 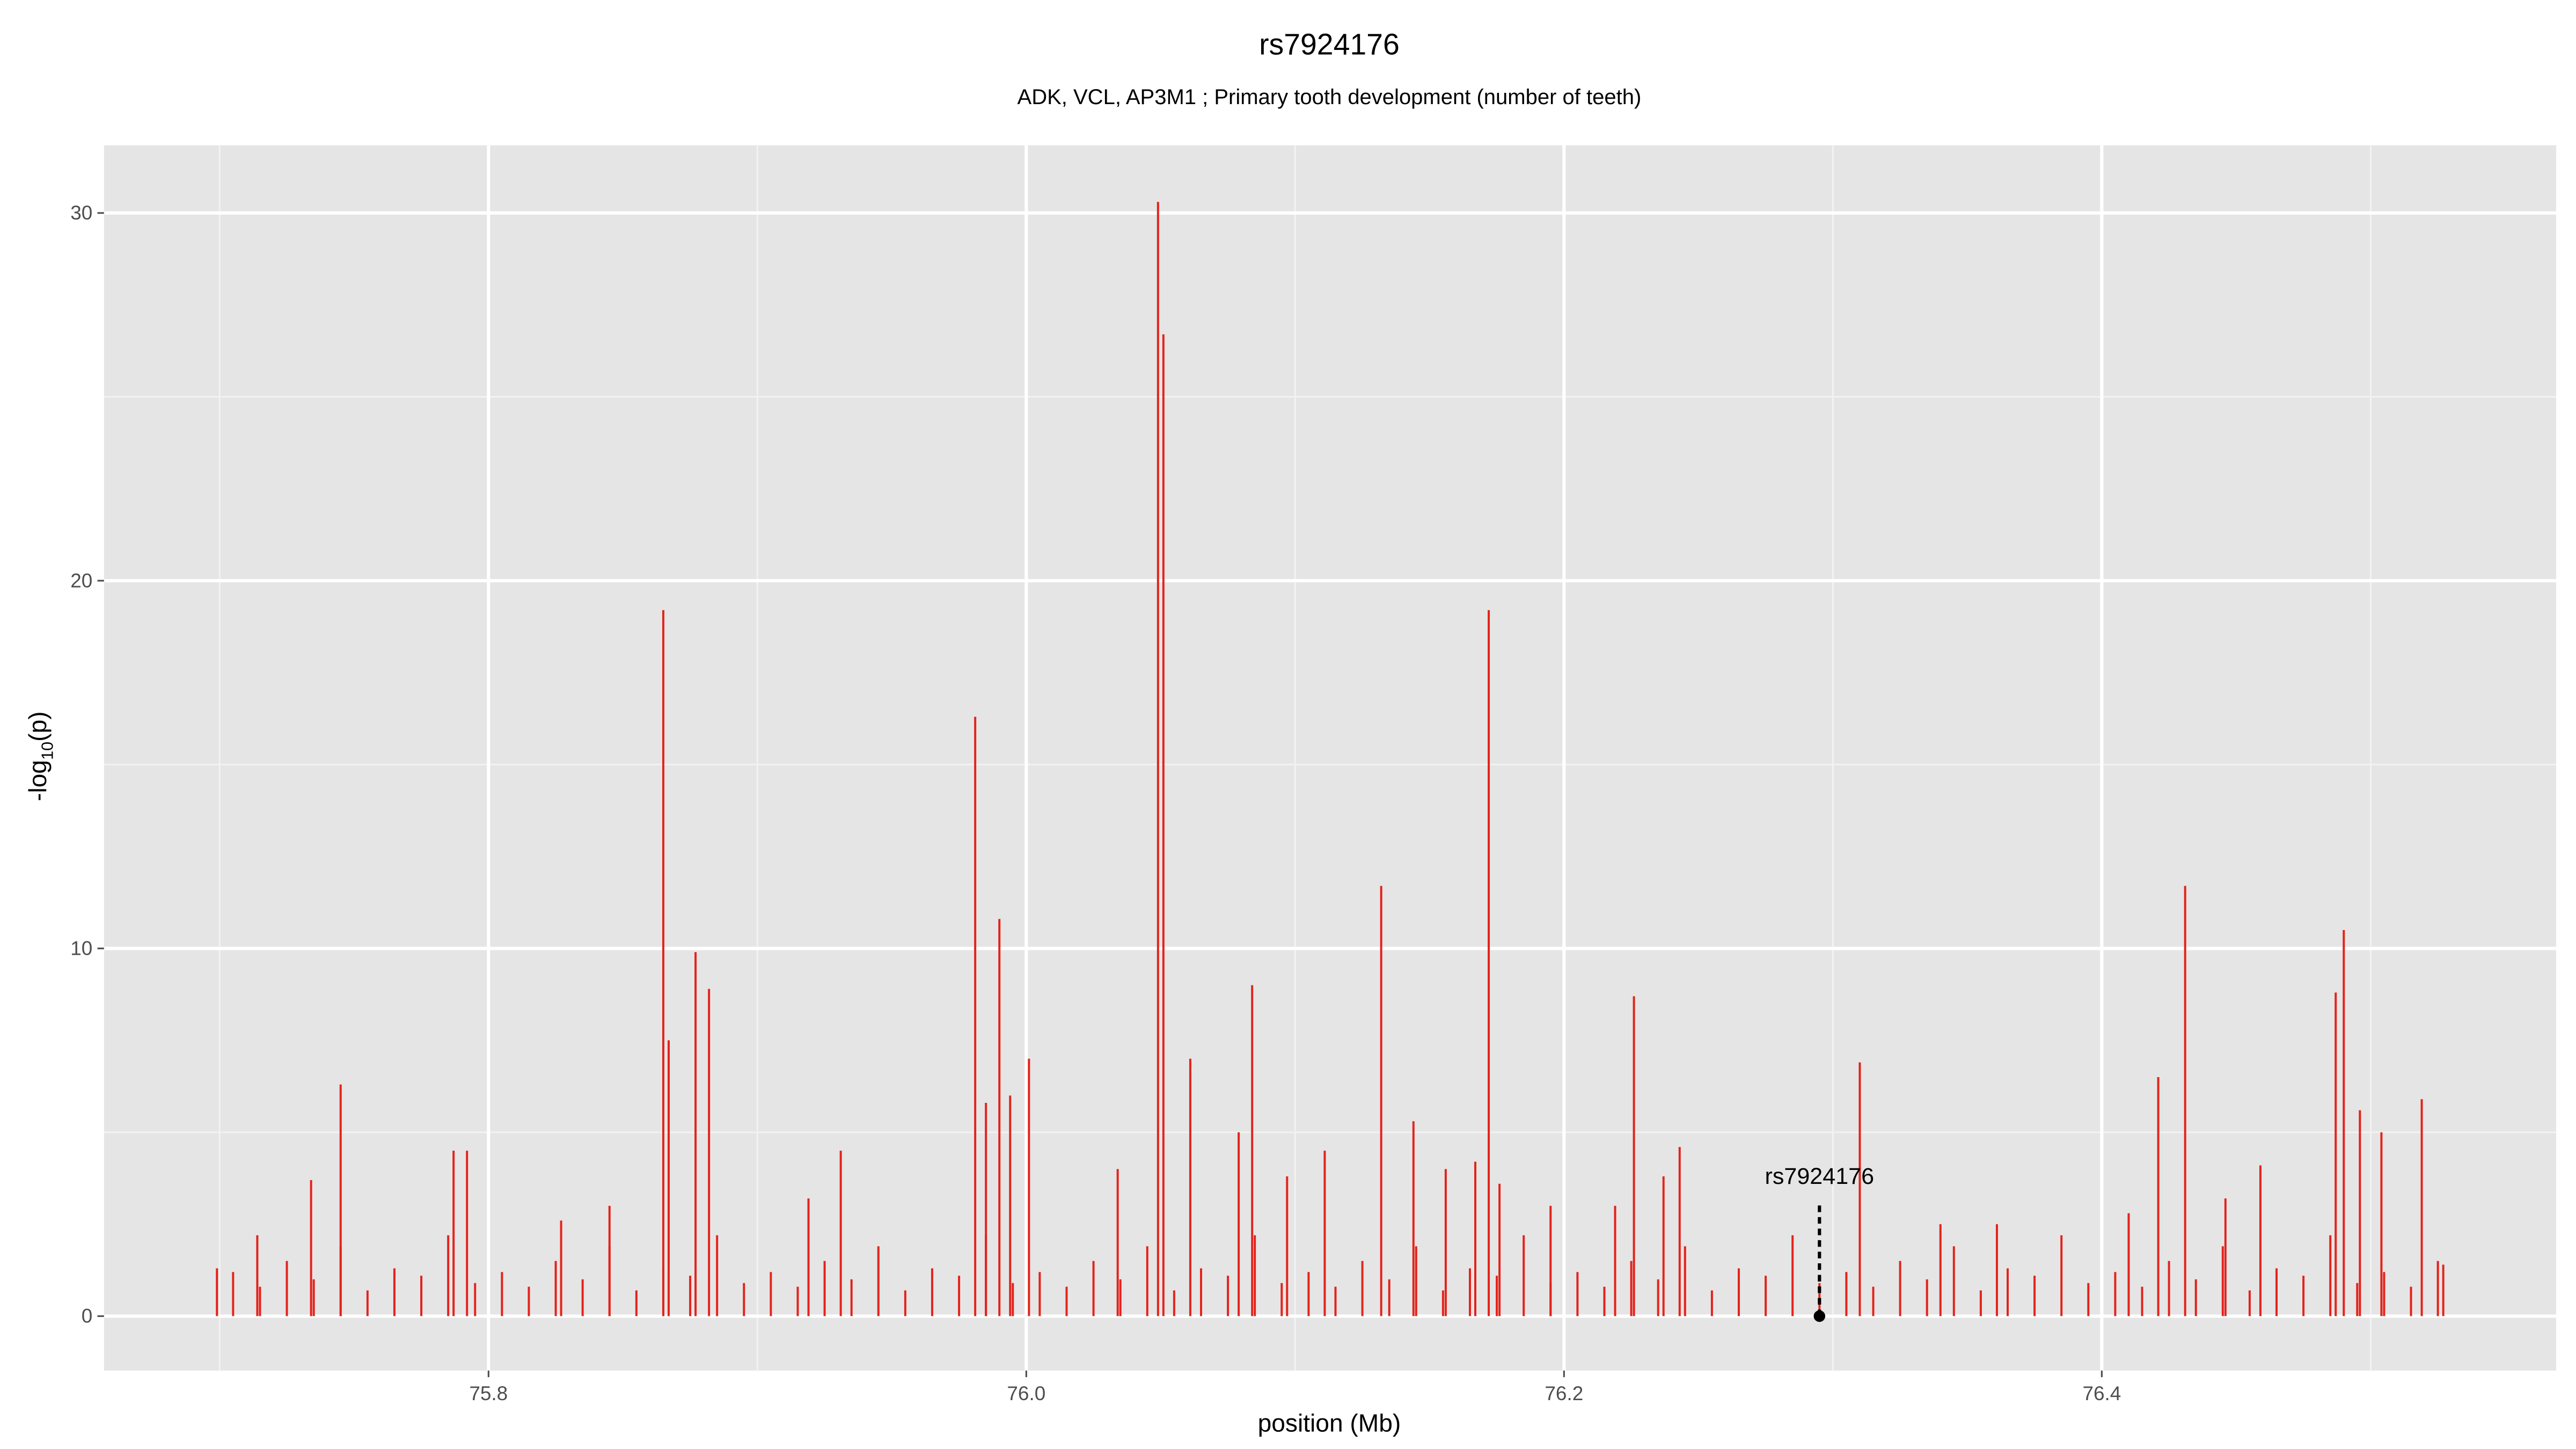 What do you see at coordinates (1820, 1176) in the screenshot?
I see `annotation-label: rs7924176` at bounding box center [1820, 1176].